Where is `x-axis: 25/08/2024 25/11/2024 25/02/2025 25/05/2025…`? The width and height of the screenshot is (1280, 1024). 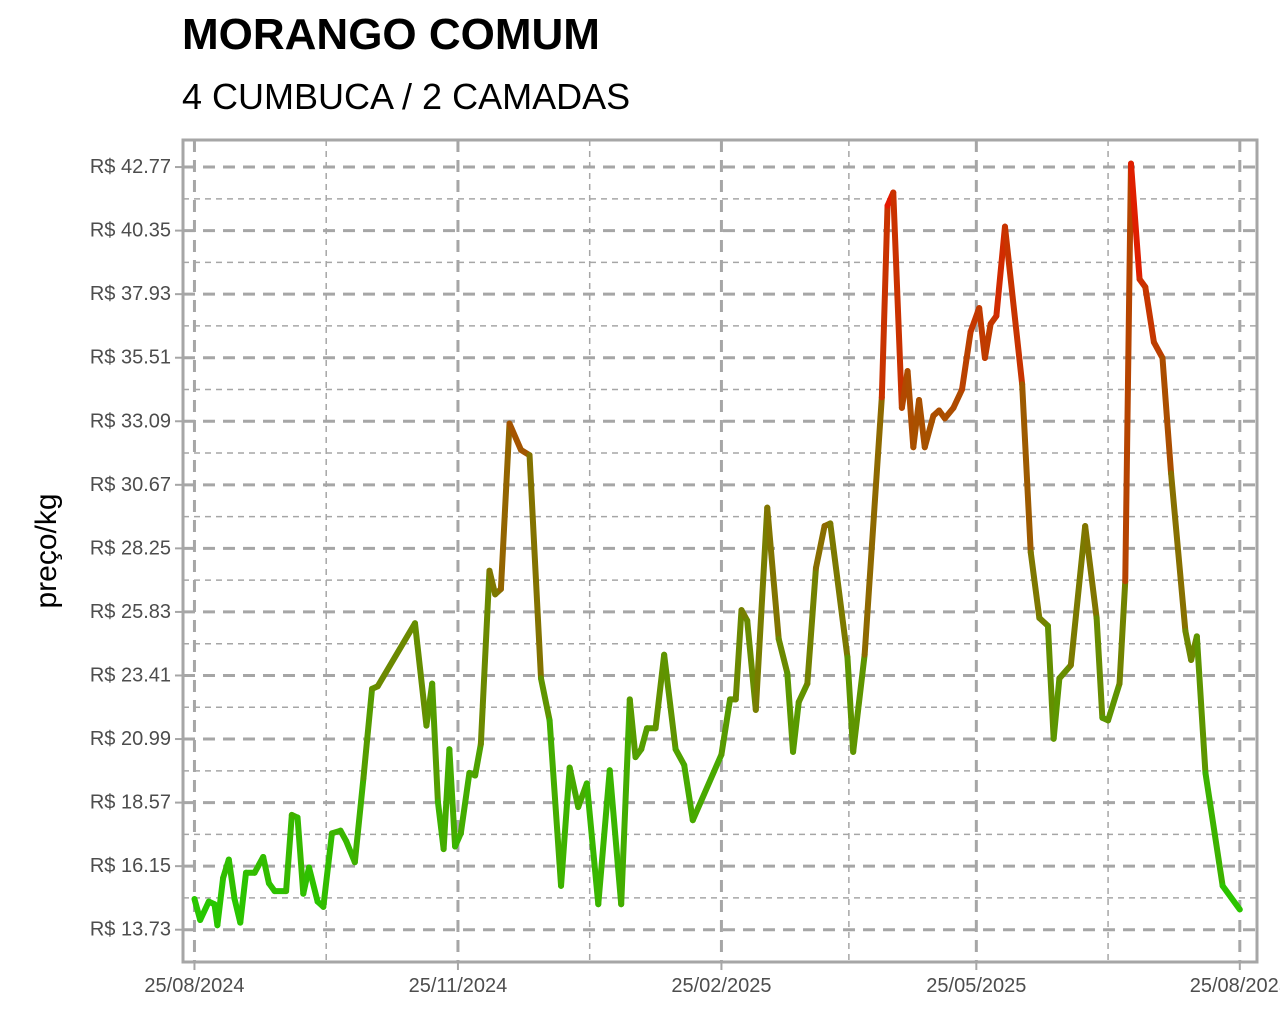
x-axis: 25/08/2024 25/11/2024 25/02/2025 25/05/2025… is located at coordinates (712, 979).